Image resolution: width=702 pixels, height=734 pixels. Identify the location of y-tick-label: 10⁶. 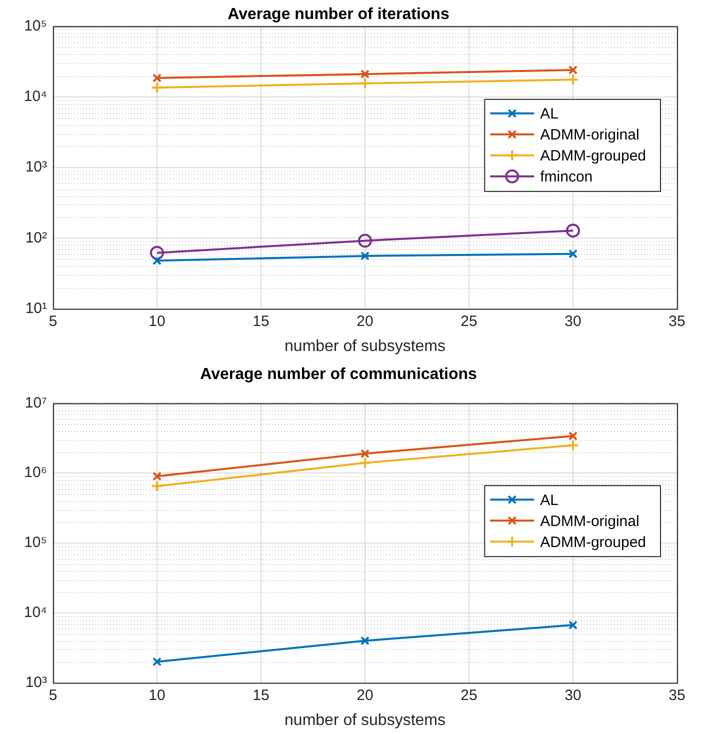
(35, 473).